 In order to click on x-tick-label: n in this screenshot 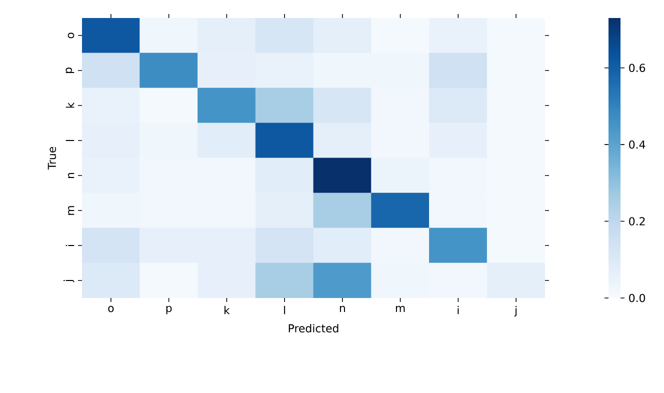, I will do `click(342, 309)`.